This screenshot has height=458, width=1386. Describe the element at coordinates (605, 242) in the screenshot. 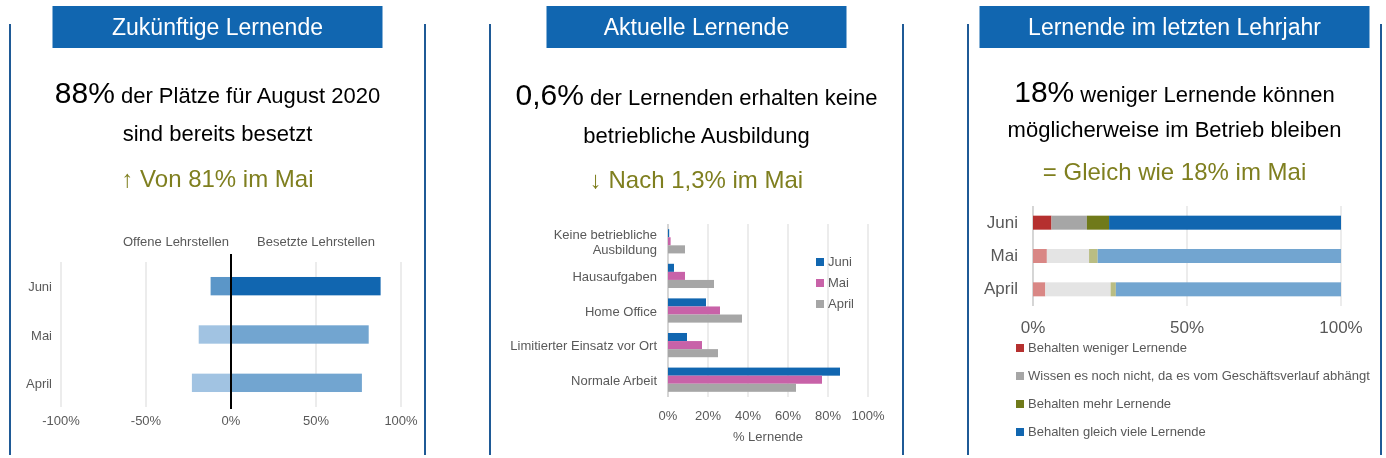

I see `y-tick-label: Keine betriebliche Ausbildung` at that location.